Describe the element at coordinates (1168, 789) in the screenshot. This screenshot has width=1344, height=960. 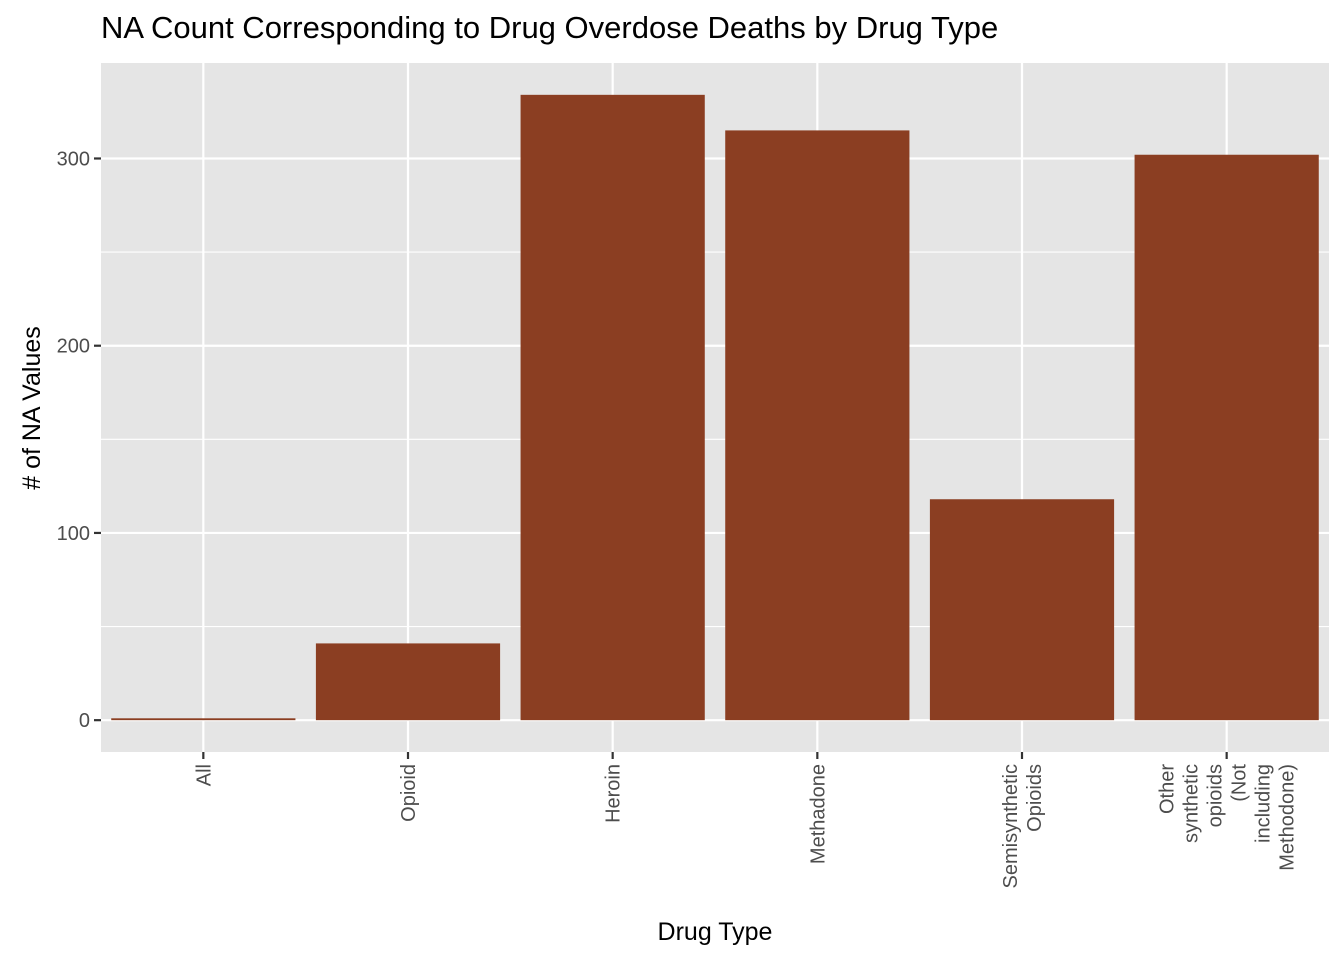
I see `x-tick-label: Other` at that location.